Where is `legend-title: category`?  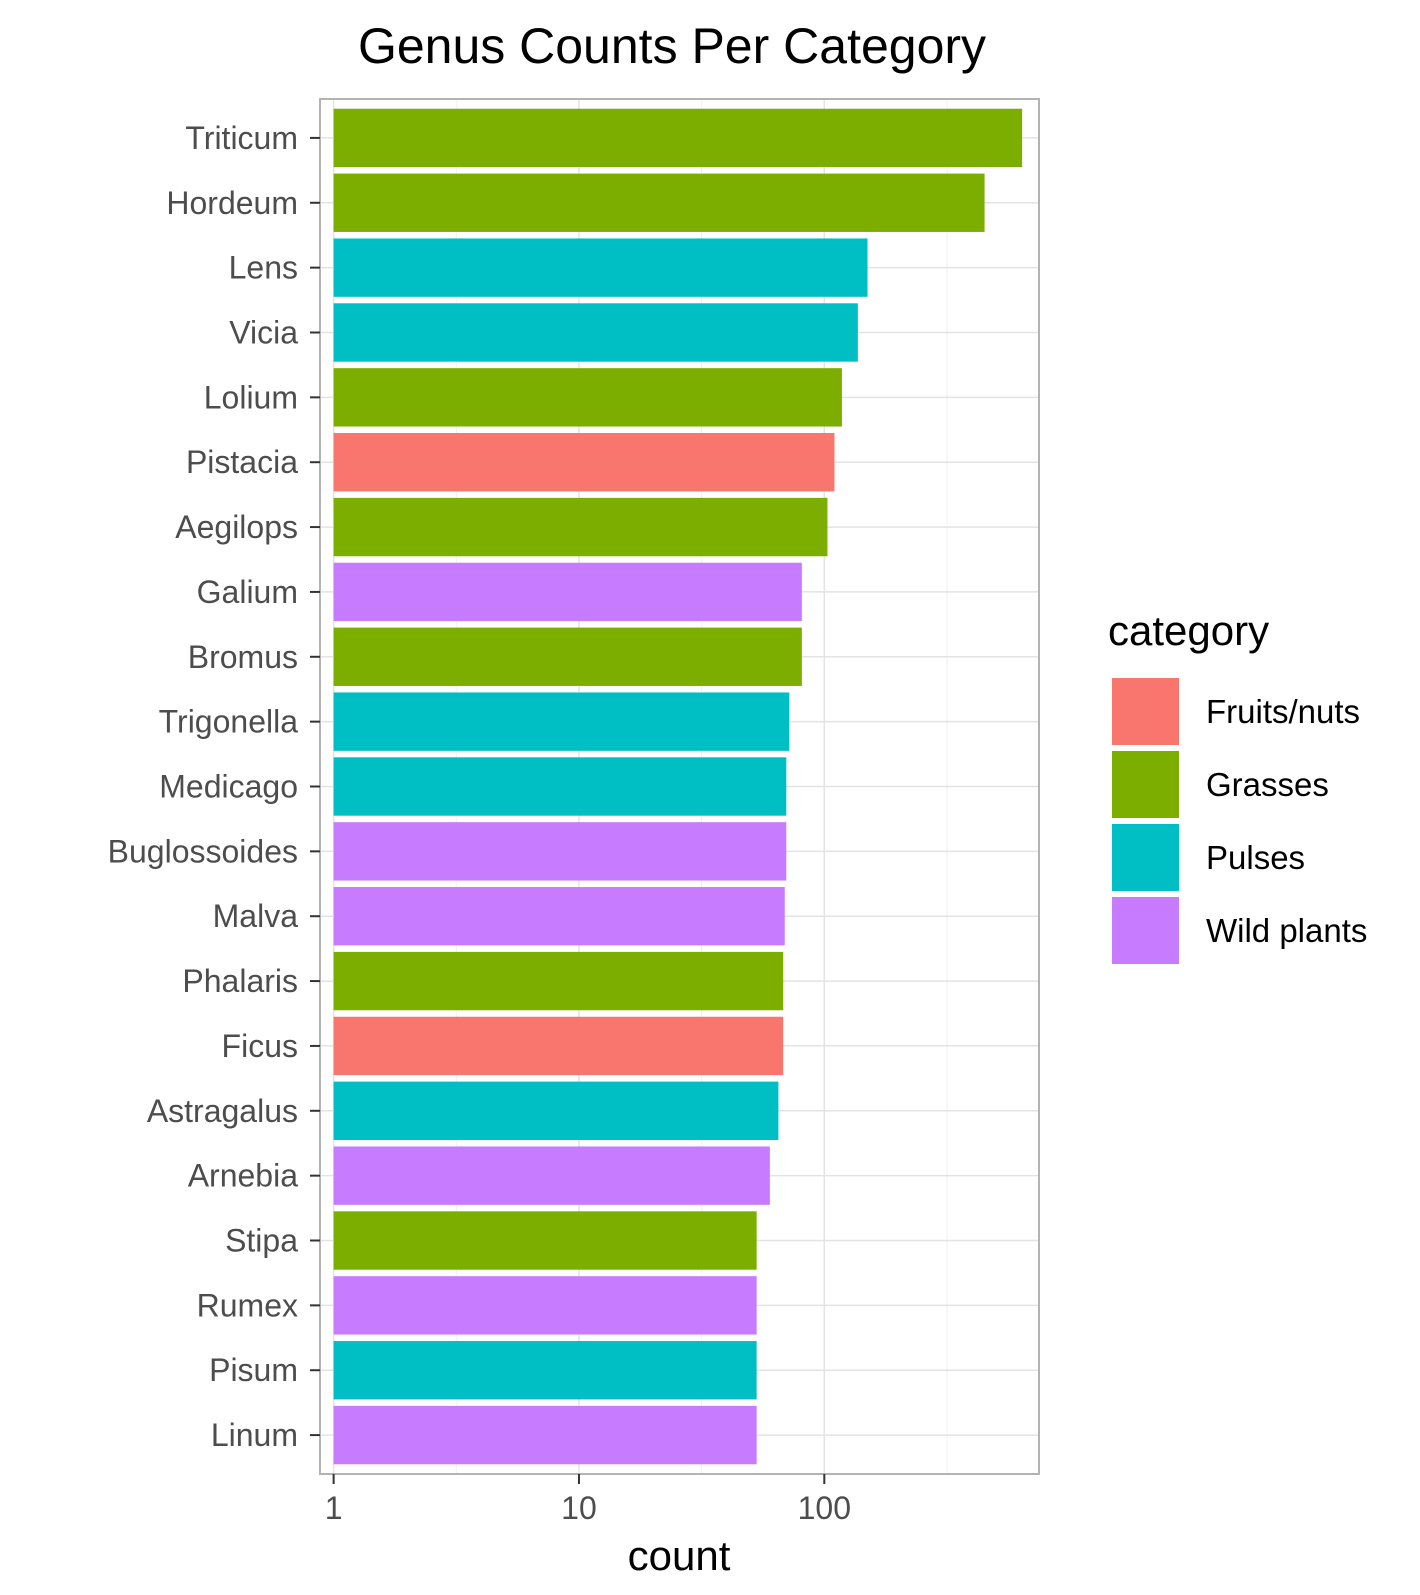 legend-title: category is located at coordinates (1188, 630).